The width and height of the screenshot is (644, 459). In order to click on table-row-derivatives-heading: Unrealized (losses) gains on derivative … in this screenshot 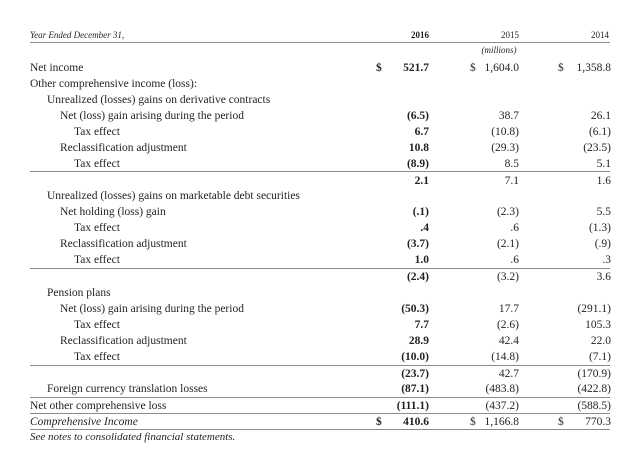, I will do `click(322, 100)`.